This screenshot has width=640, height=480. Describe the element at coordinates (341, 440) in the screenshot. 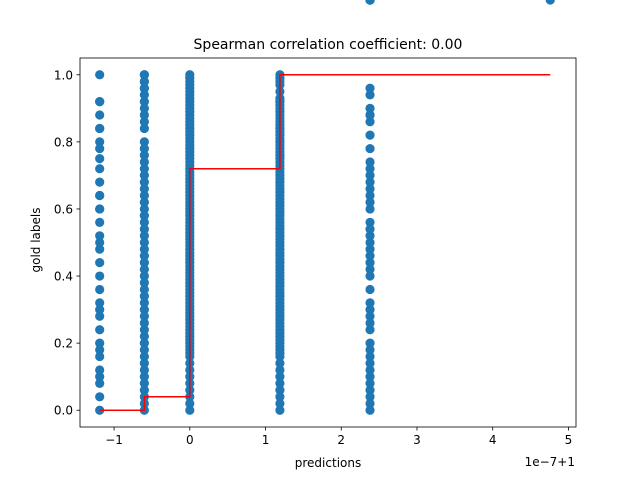

I see `x-tick-label: 2` at that location.